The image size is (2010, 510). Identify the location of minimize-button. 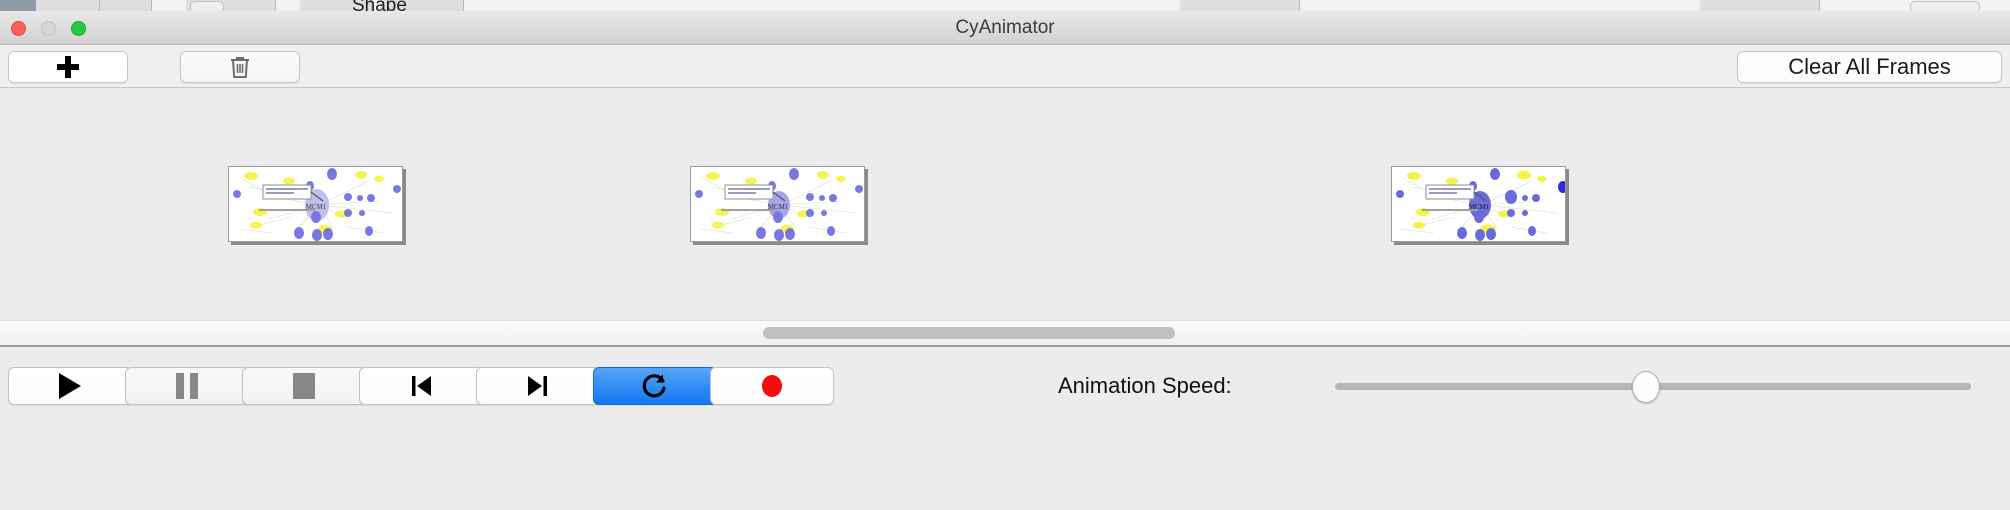
(48, 28).